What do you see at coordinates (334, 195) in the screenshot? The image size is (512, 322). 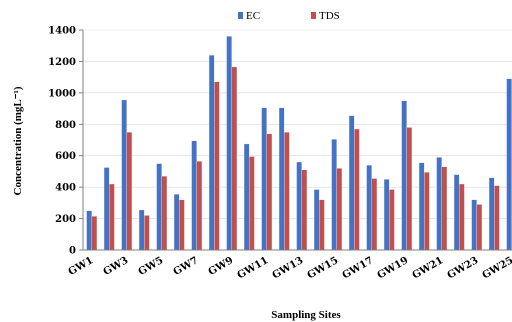 I see `bar-ec-gw15` at bounding box center [334, 195].